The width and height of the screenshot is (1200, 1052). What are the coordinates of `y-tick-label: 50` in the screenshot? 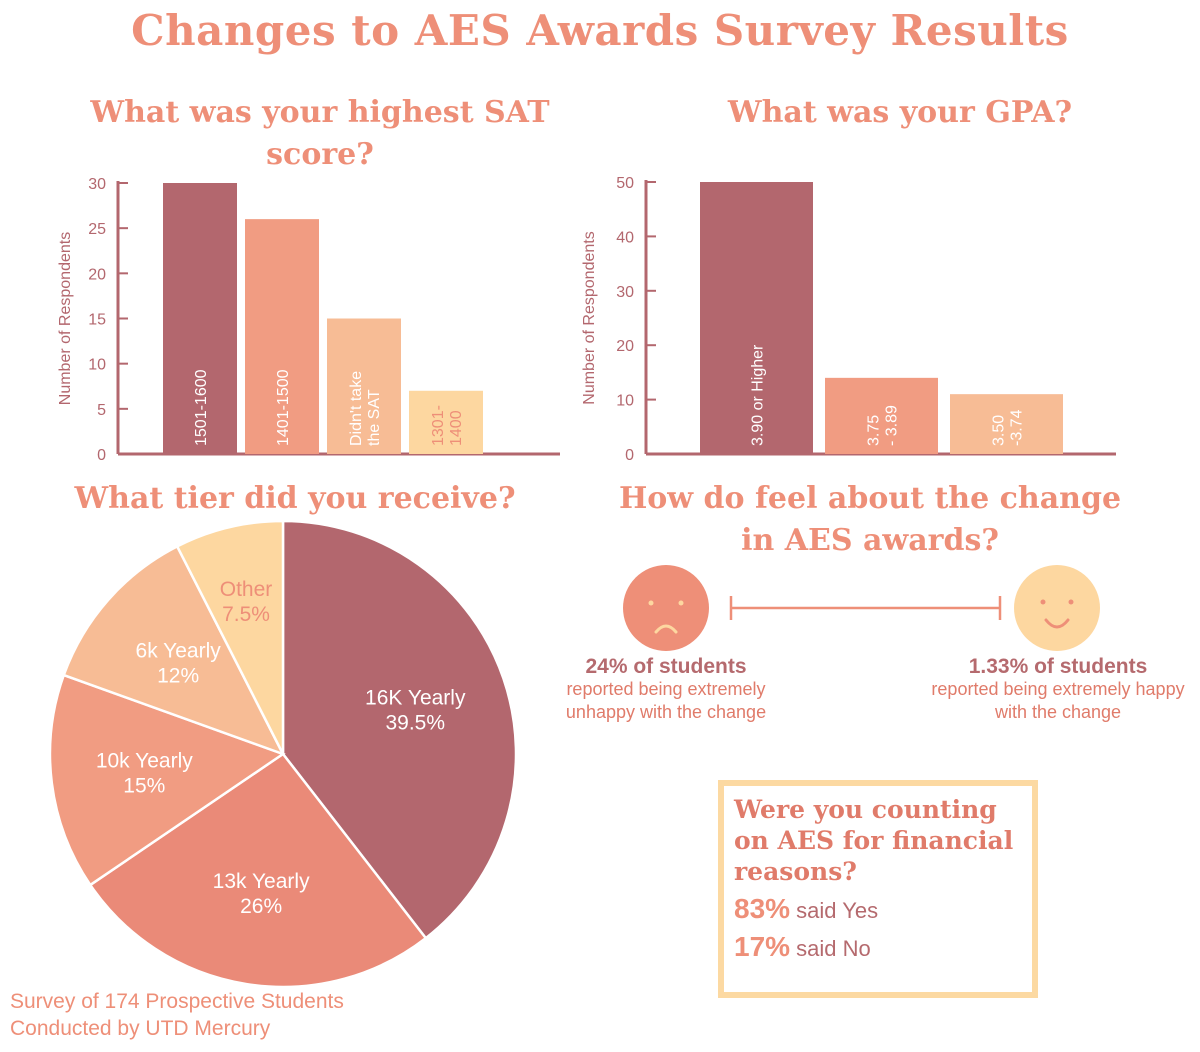 It's located at (625, 183).